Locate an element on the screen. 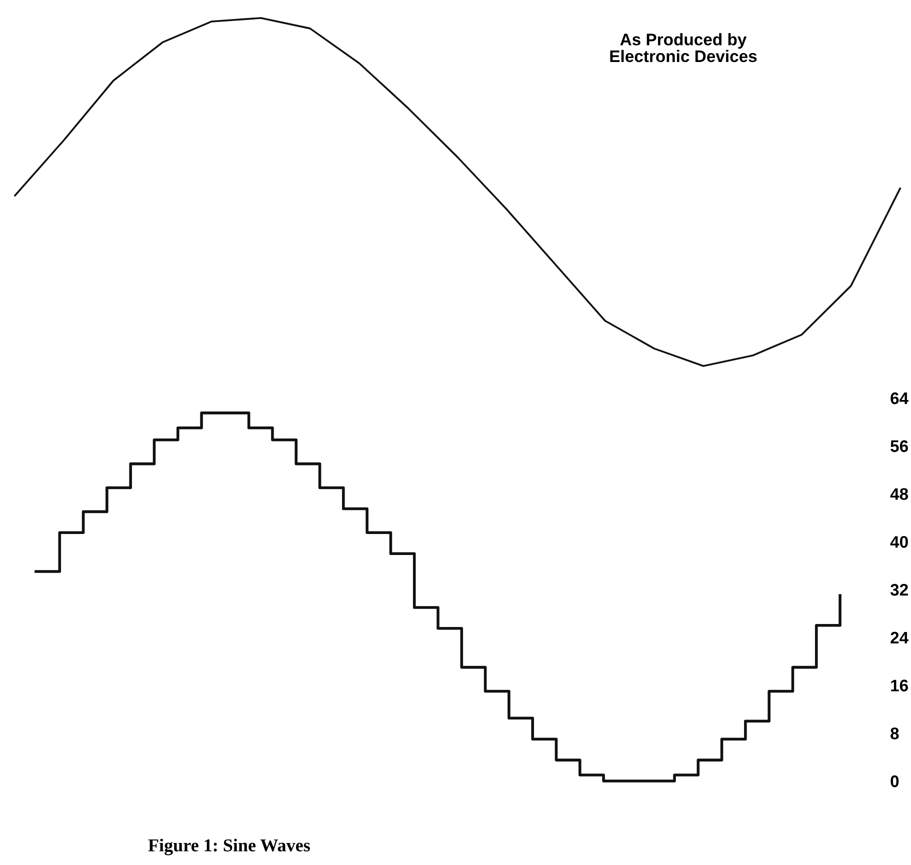  y-tick-label: 8 is located at coordinates (894, 734).